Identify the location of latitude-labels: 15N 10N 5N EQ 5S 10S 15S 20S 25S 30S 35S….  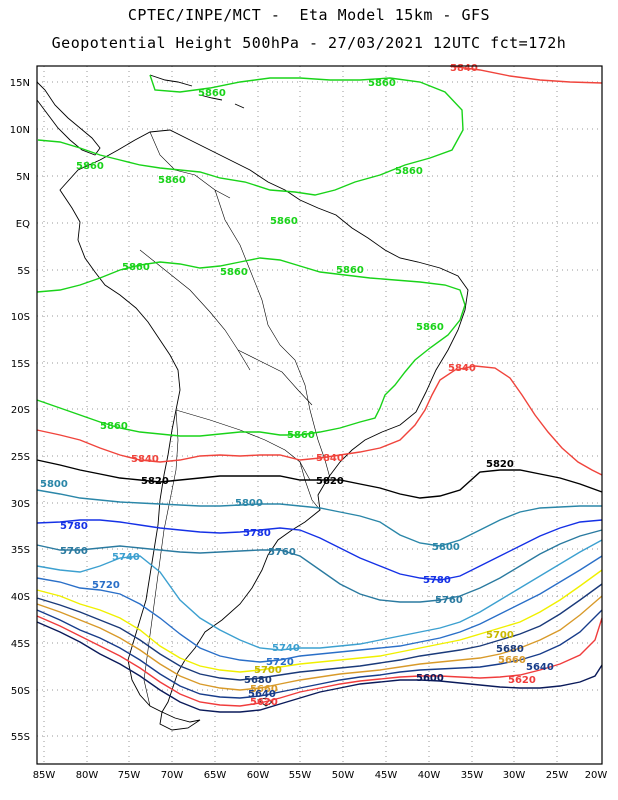
(20, 410).